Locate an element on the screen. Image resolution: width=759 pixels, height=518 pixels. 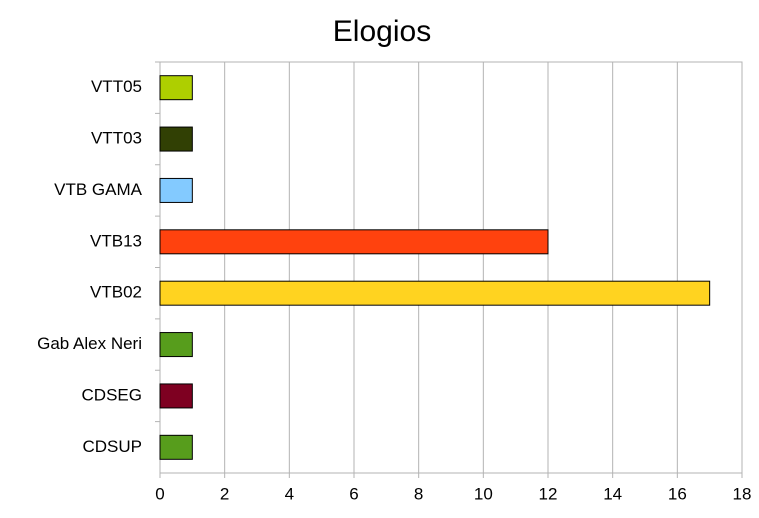
x-tick-label: 10 is located at coordinates (483, 493).